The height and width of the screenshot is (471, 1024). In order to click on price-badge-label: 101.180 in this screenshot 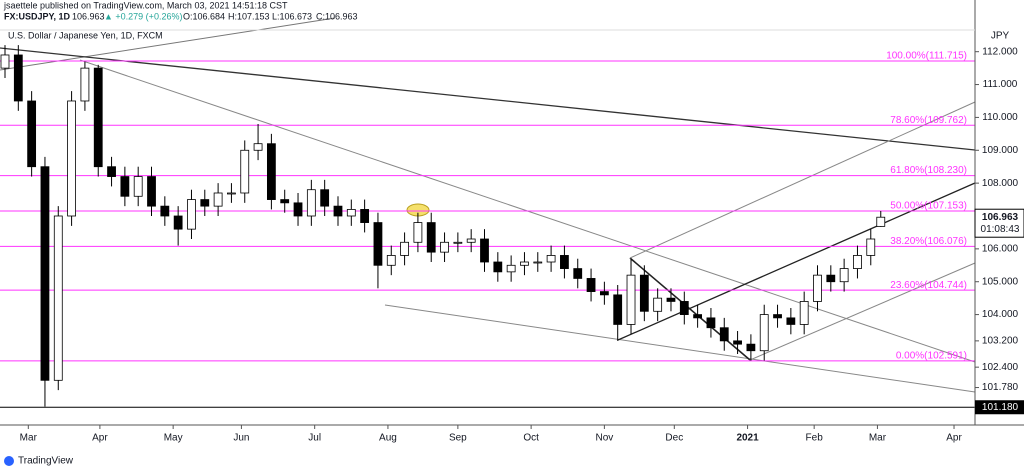, I will do `click(1000, 407)`.